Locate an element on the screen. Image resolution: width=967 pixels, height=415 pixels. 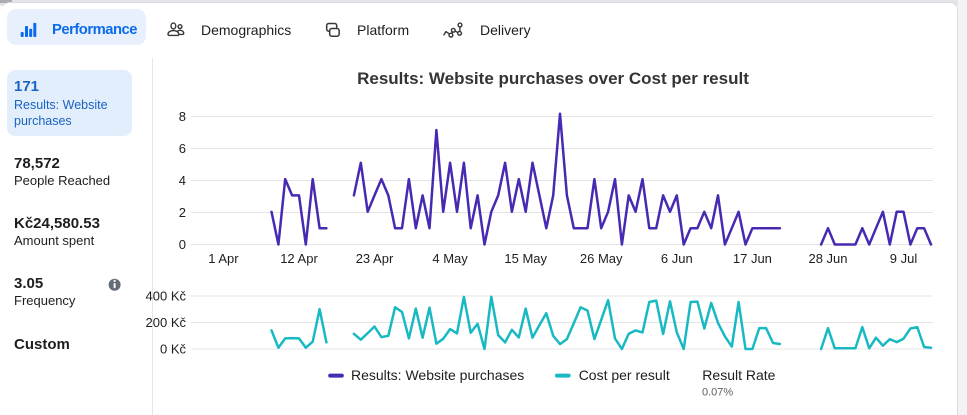
svg-text: 15 May is located at coordinates (525, 258).